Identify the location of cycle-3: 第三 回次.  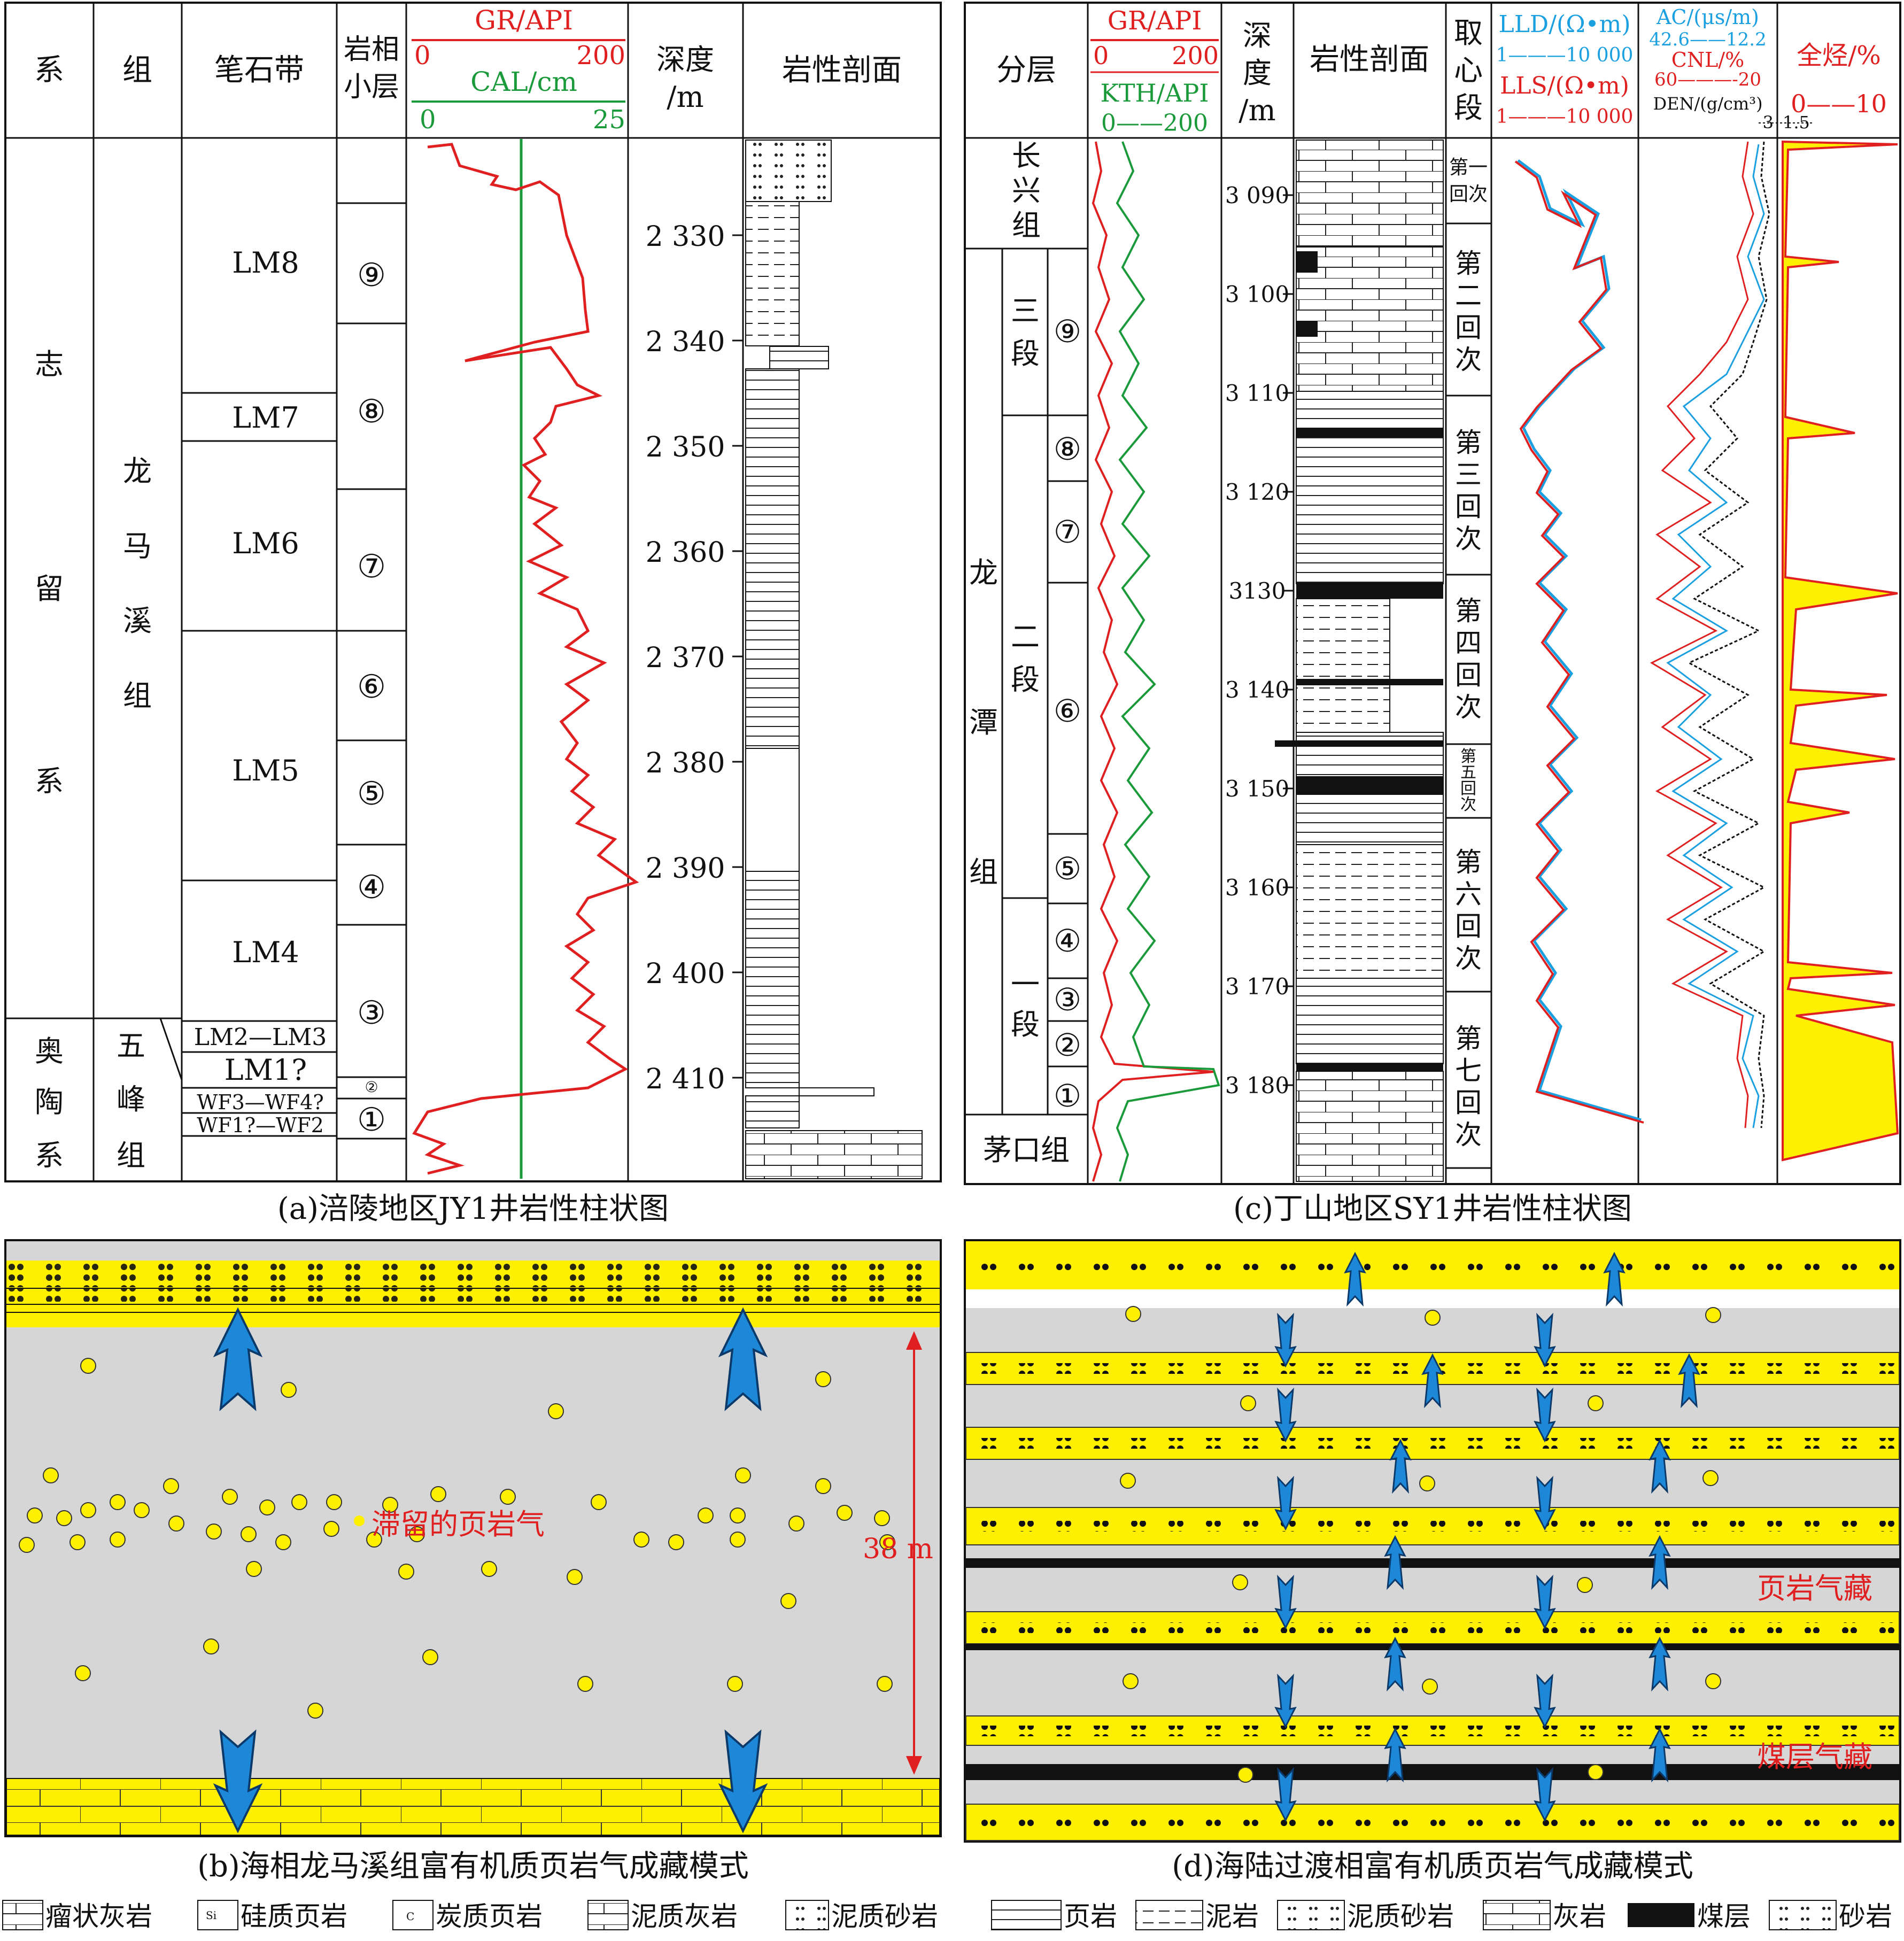
(1469, 490).